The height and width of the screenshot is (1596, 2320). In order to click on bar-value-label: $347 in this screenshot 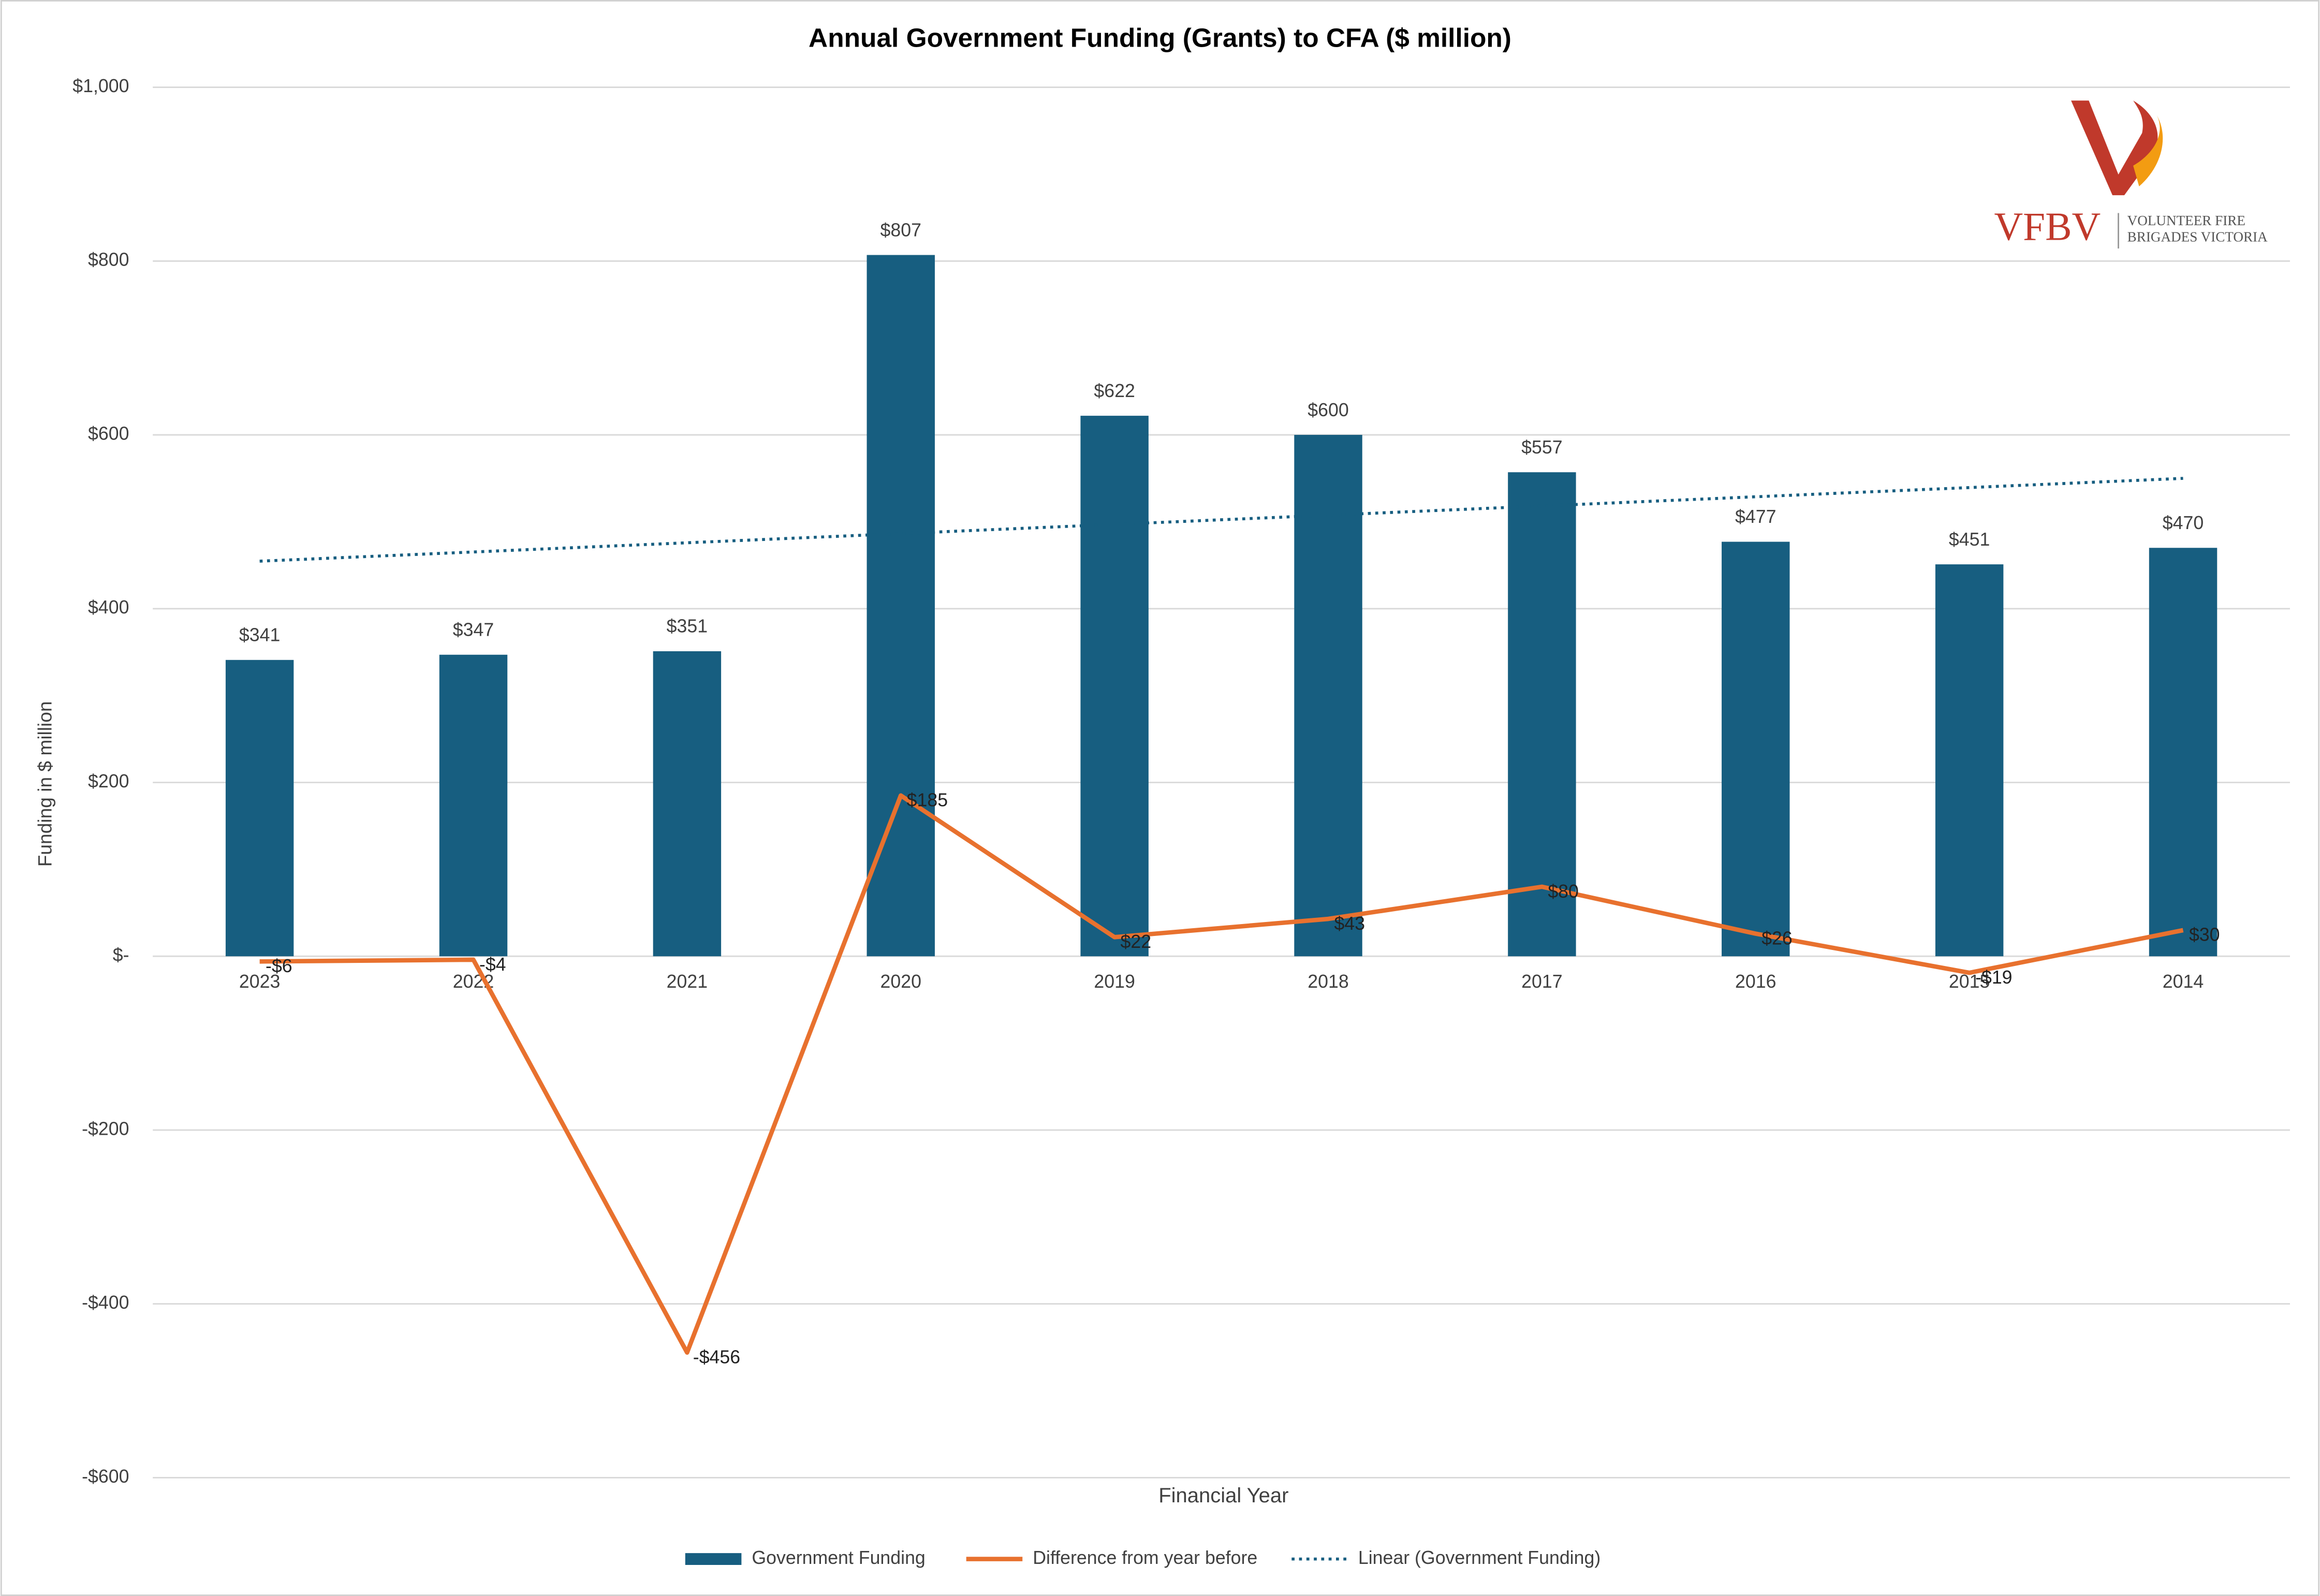, I will do `click(474, 629)`.